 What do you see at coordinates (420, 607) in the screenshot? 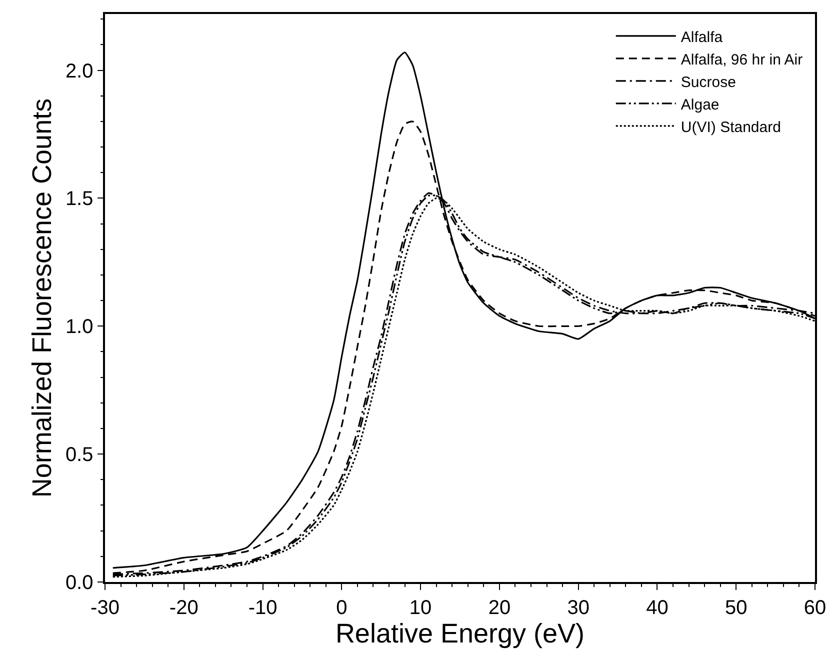
I see `x-tick-label: 10` at bounding box center [420, 607].